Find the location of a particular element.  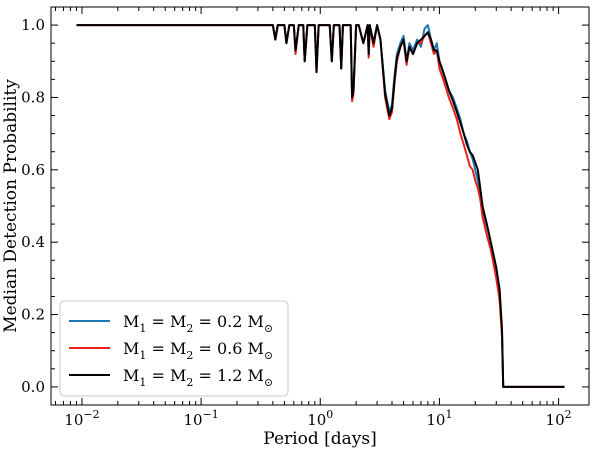

x-tick-exponent: 2 is located at coordinates (568, 414).